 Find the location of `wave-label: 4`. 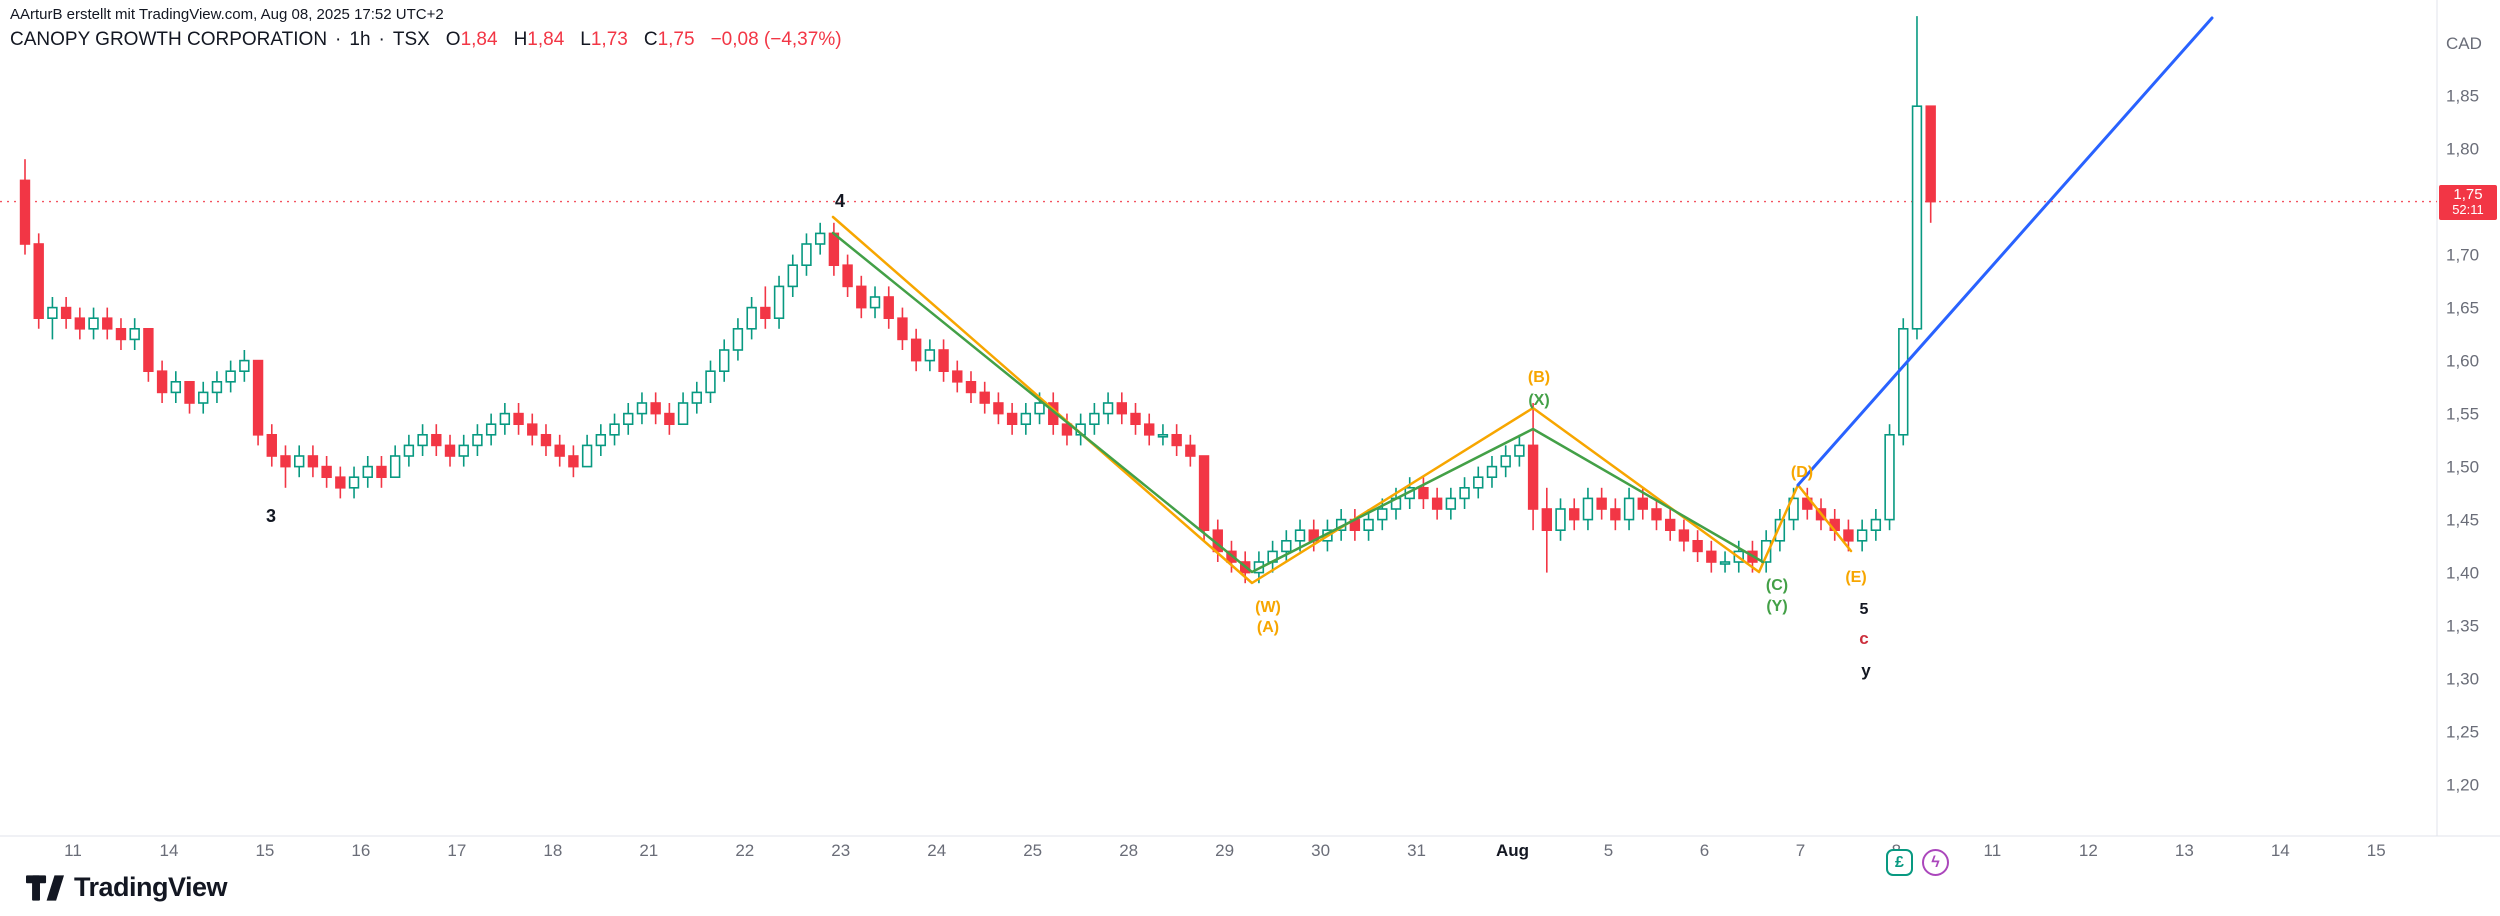

wave-label: 4 is located at coordinates (840, 201).